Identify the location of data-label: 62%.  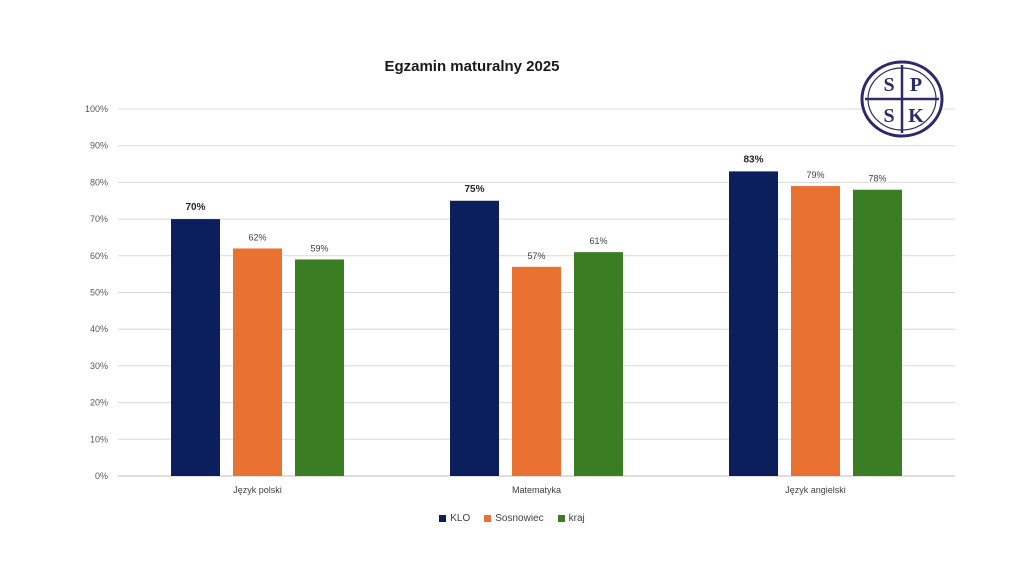
(257, 237).